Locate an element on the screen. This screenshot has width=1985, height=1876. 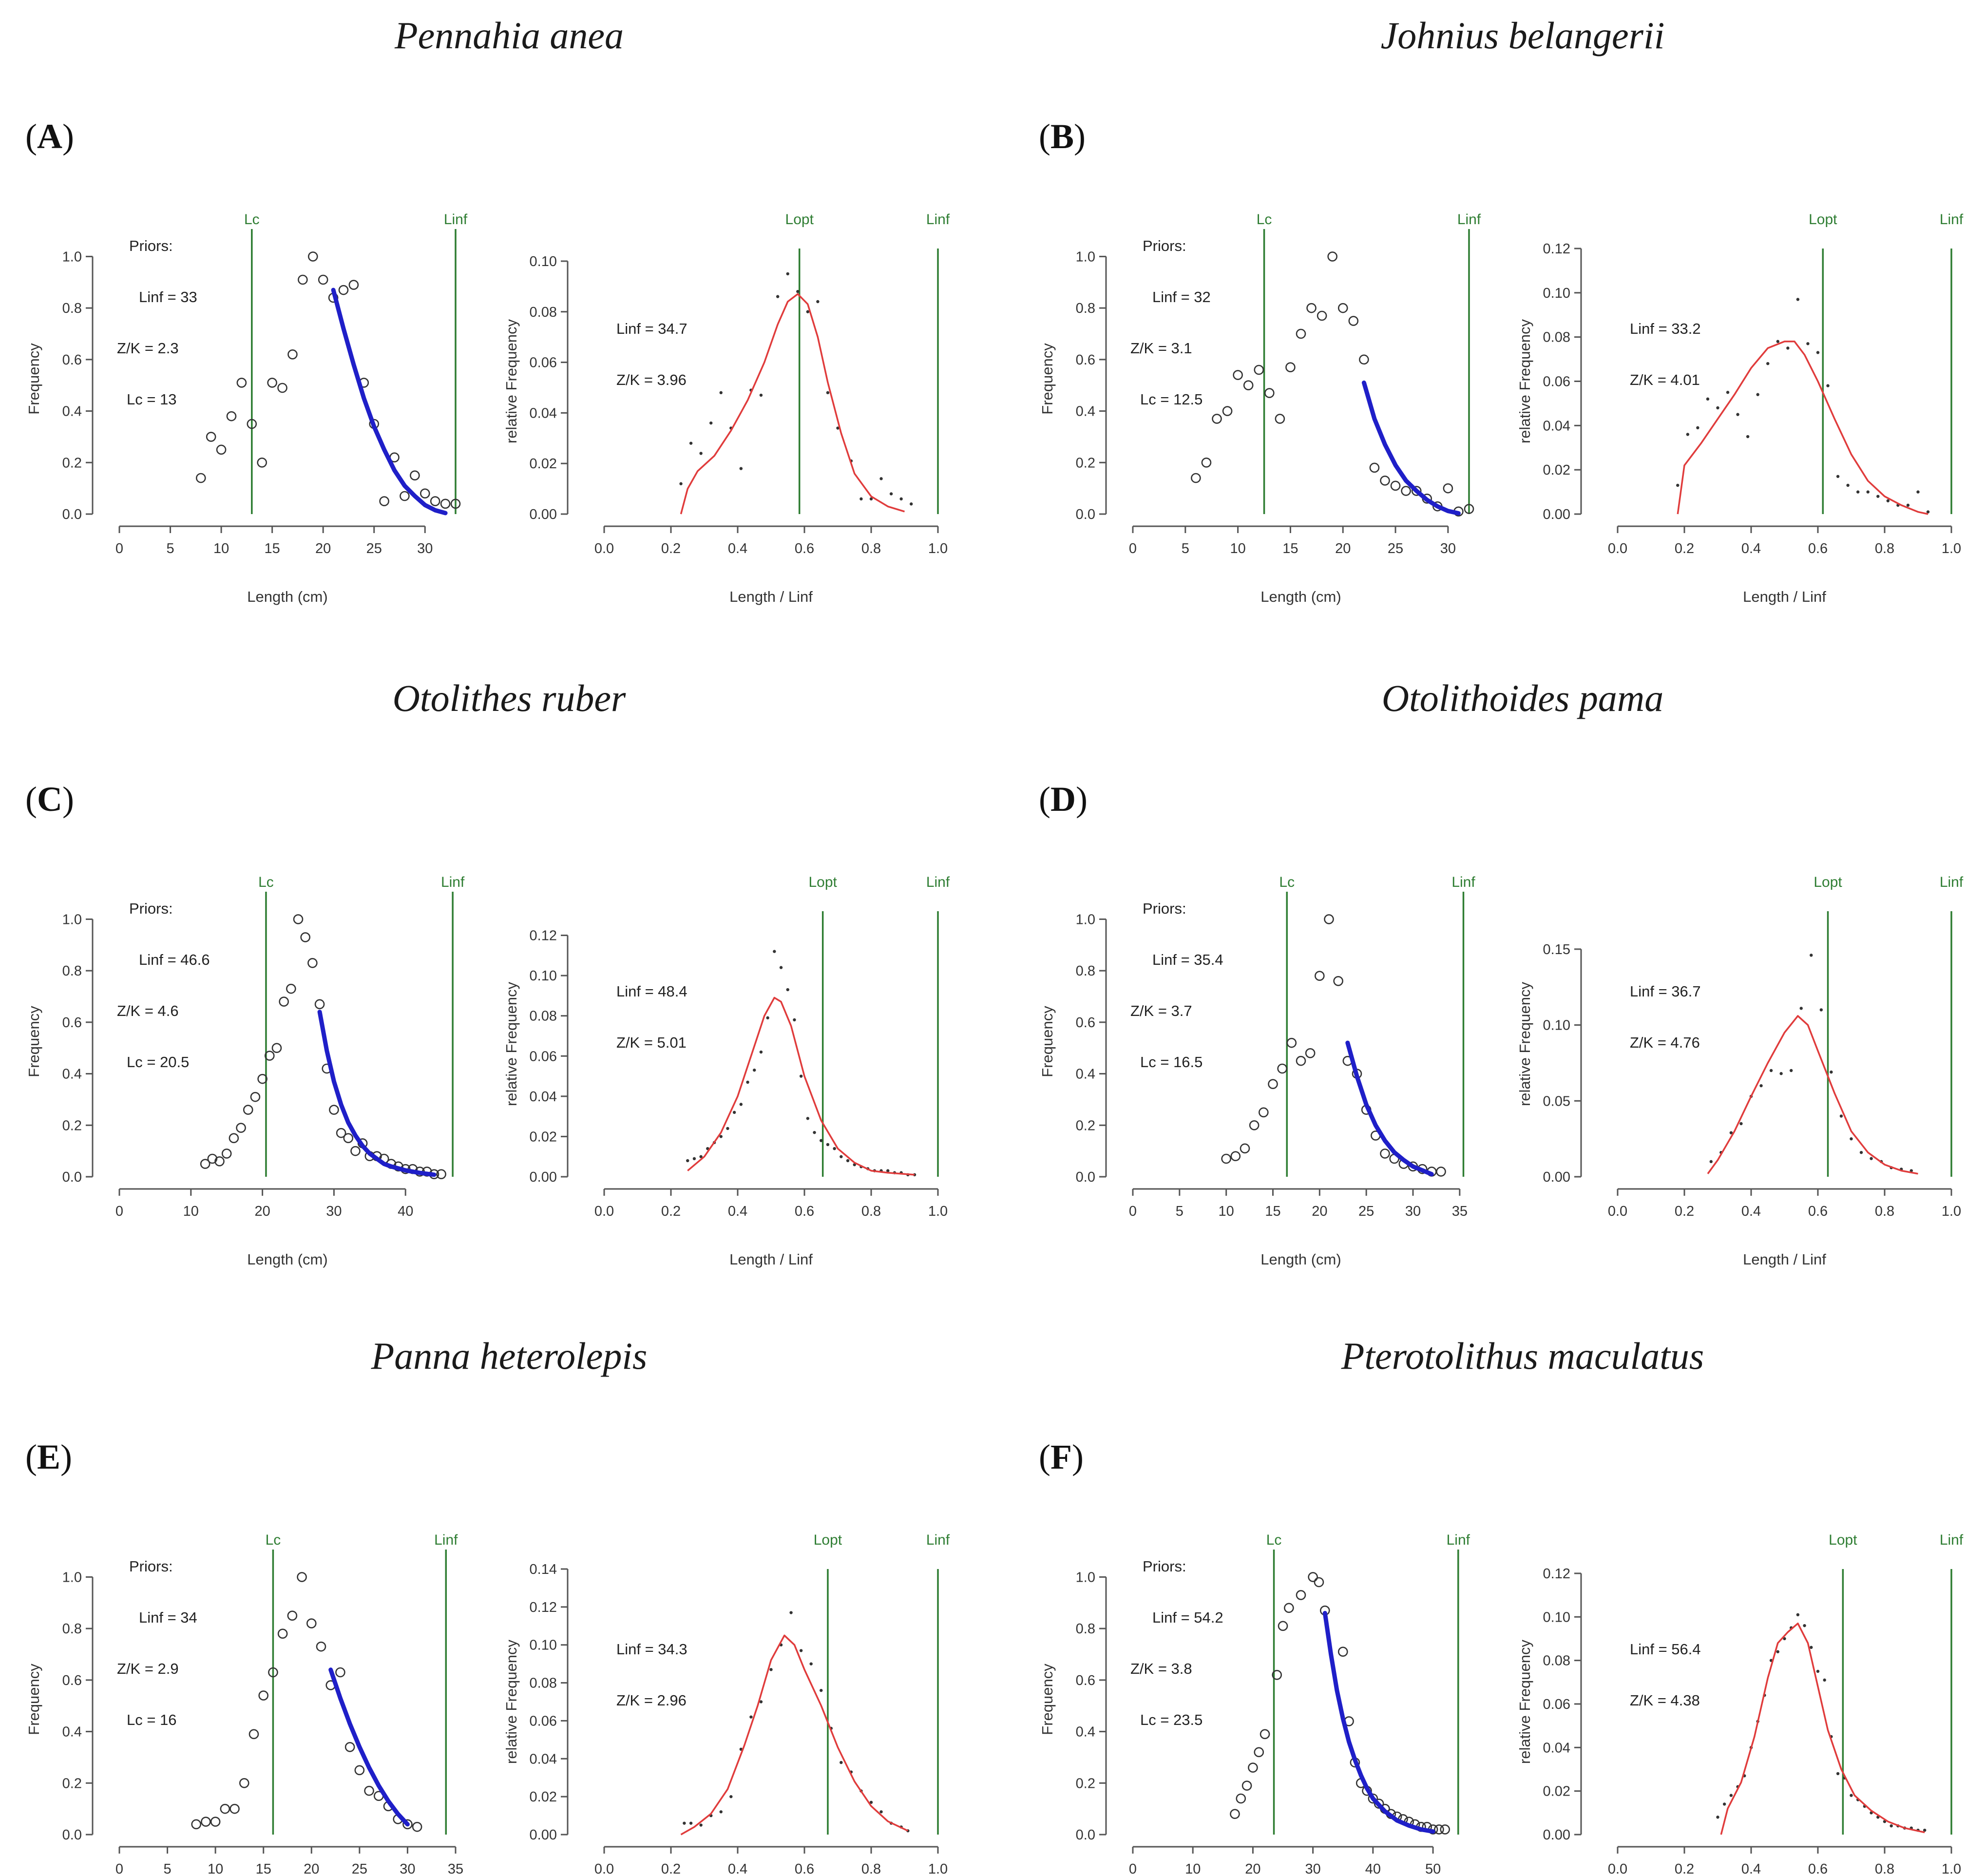
prior-value: Z/K = 2.9 is located at coordinates (148, 1668).